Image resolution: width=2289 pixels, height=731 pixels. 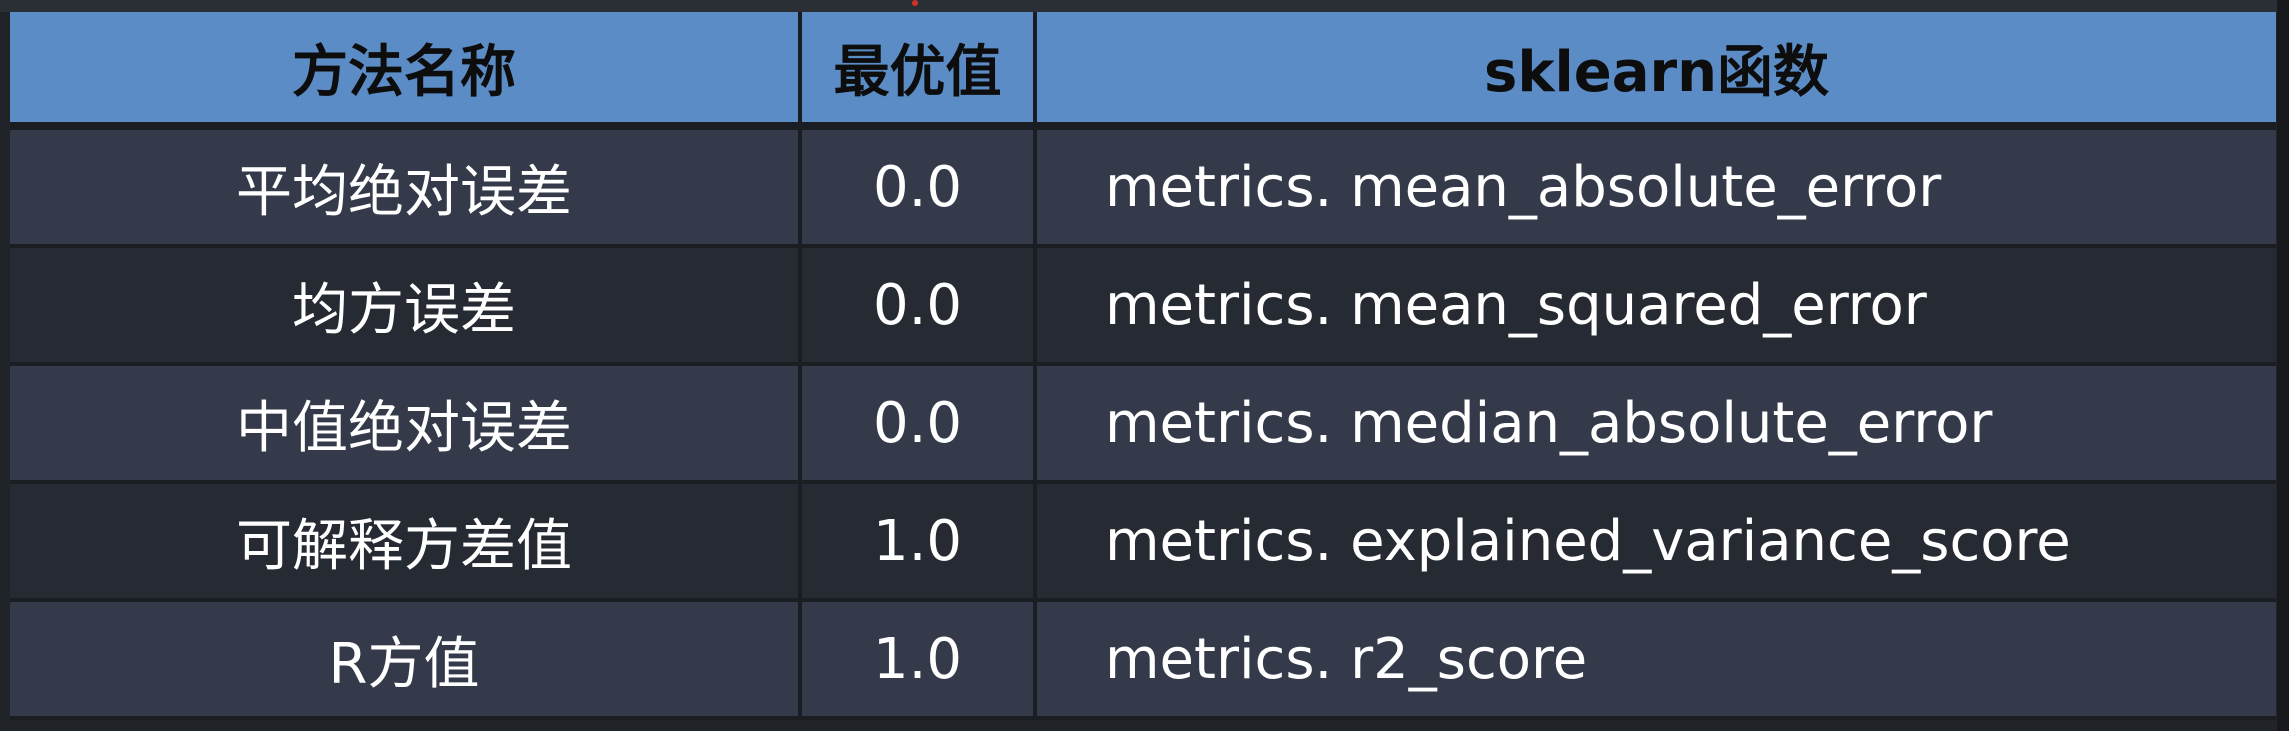 I want to click on sklearn-function-cell: metrics. median_absolute_error, so click(x=1655, y=424).